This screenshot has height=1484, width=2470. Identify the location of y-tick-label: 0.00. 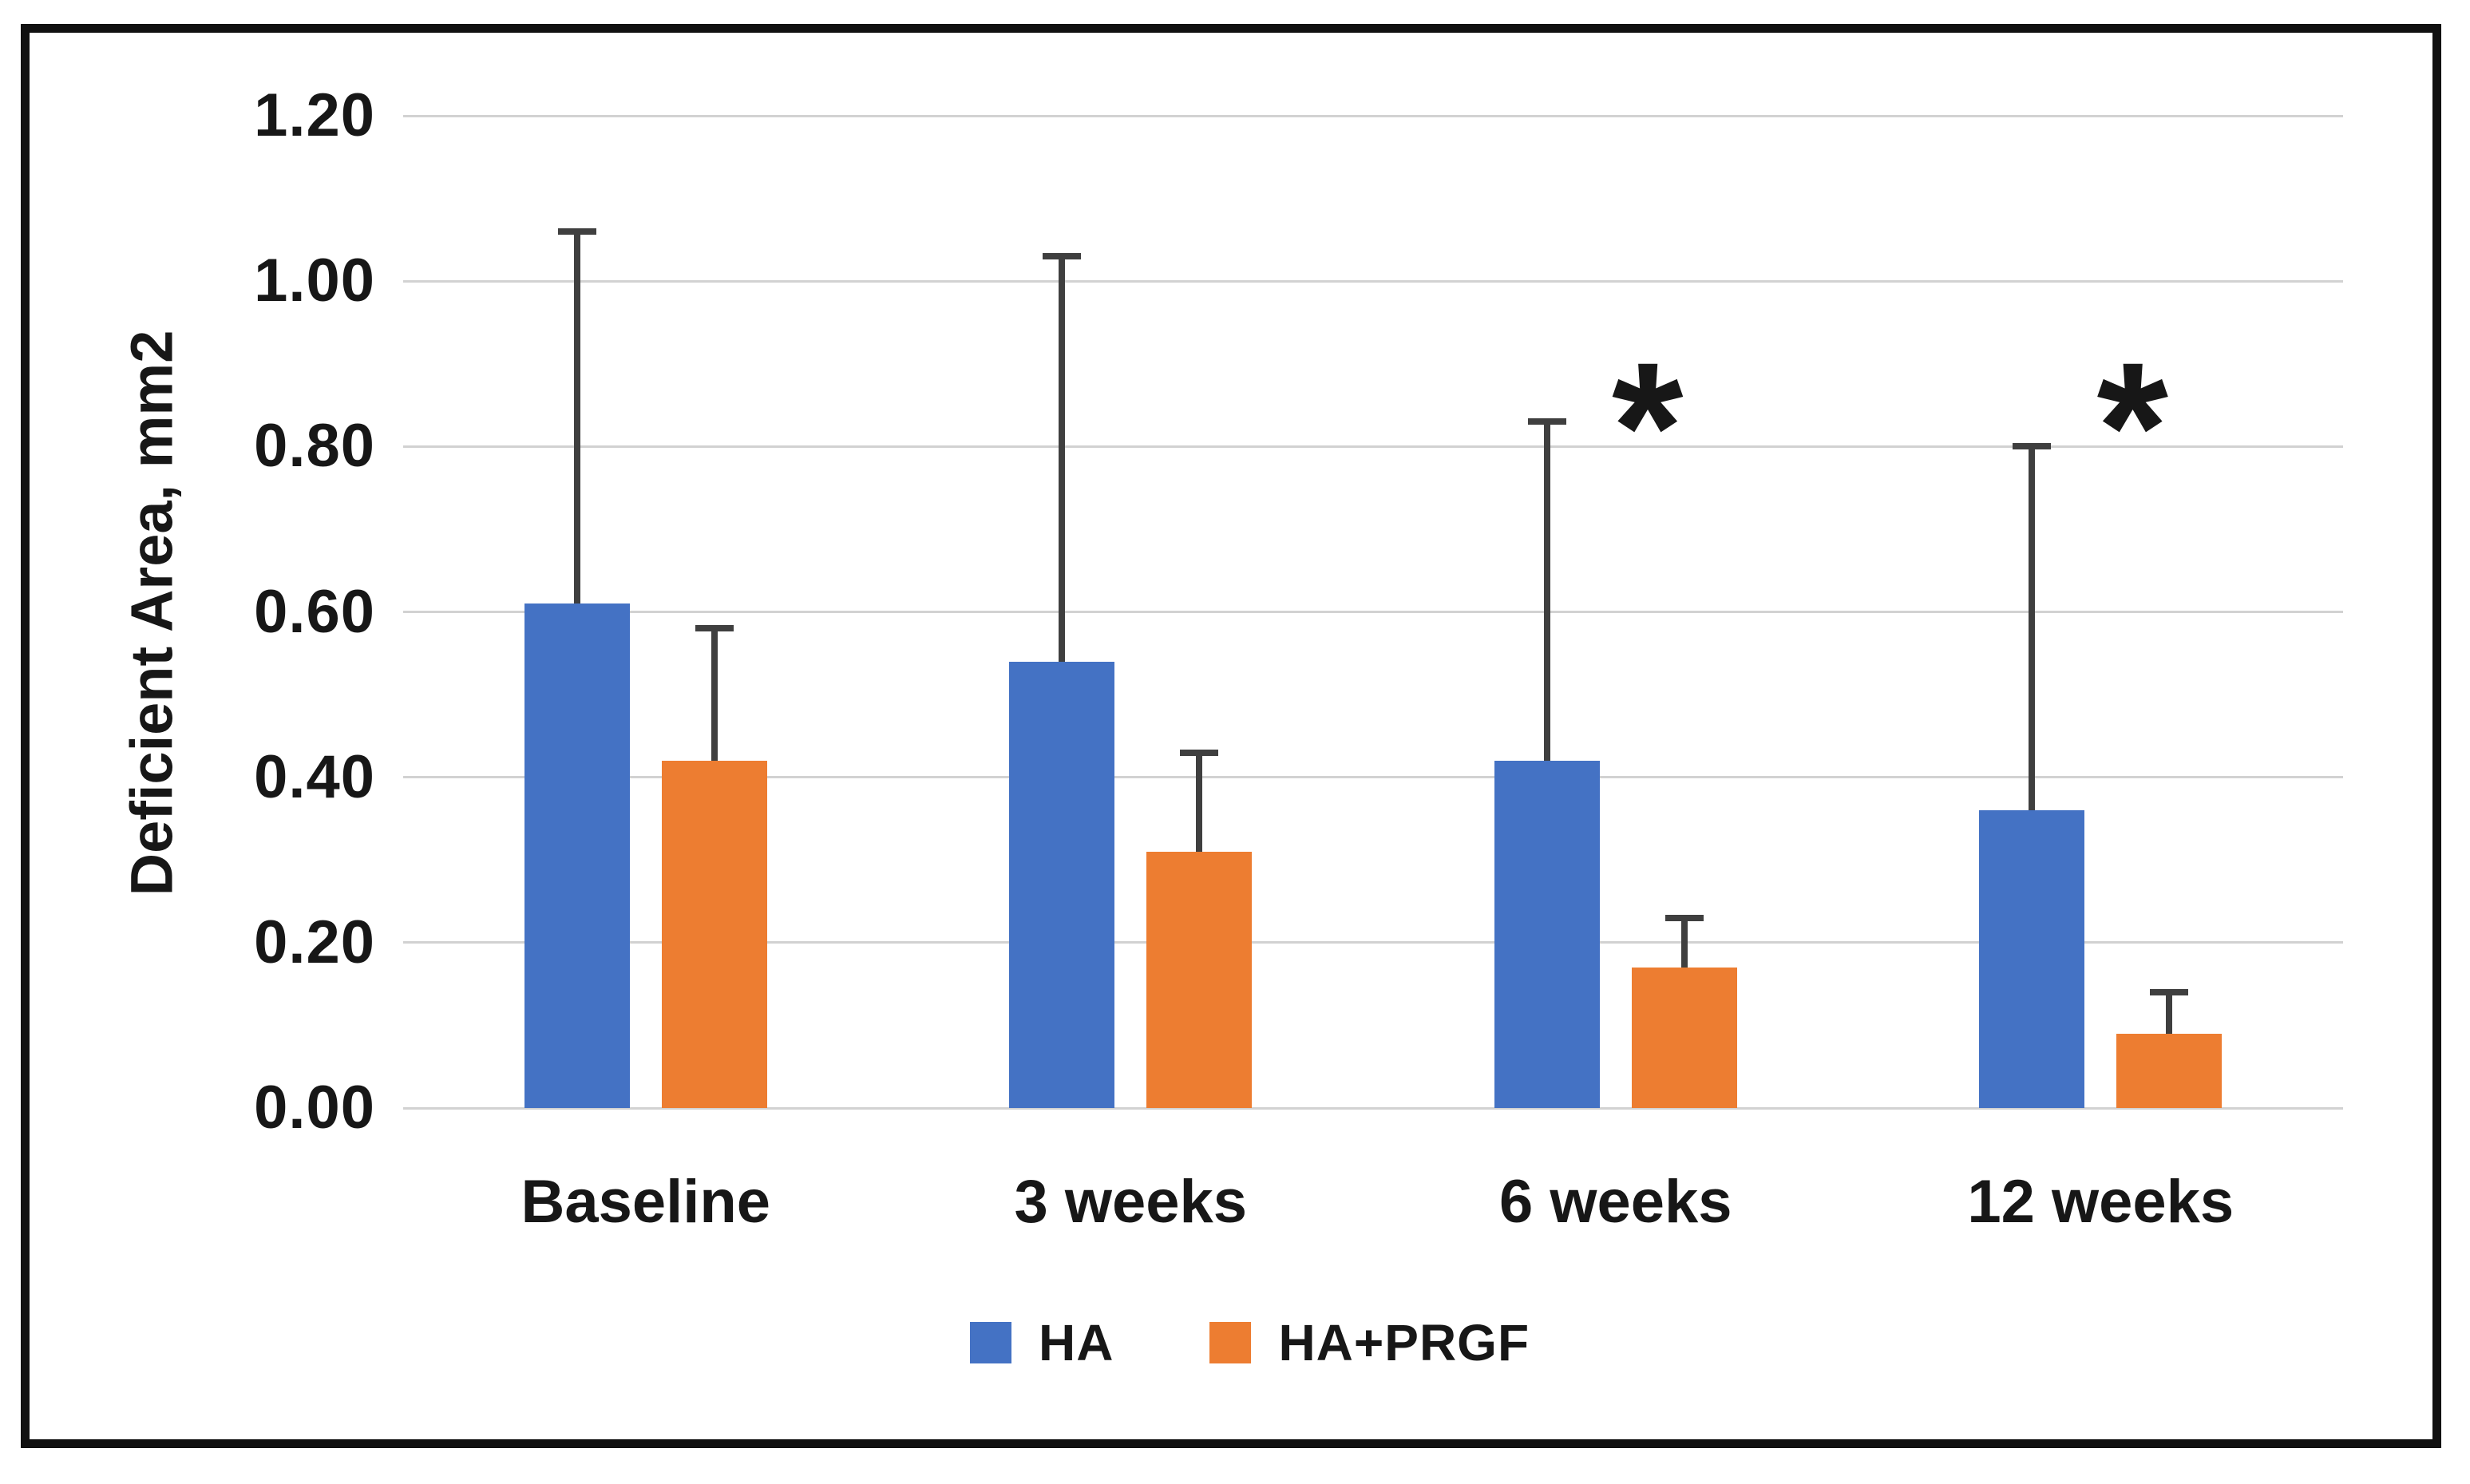
(314, 1108).